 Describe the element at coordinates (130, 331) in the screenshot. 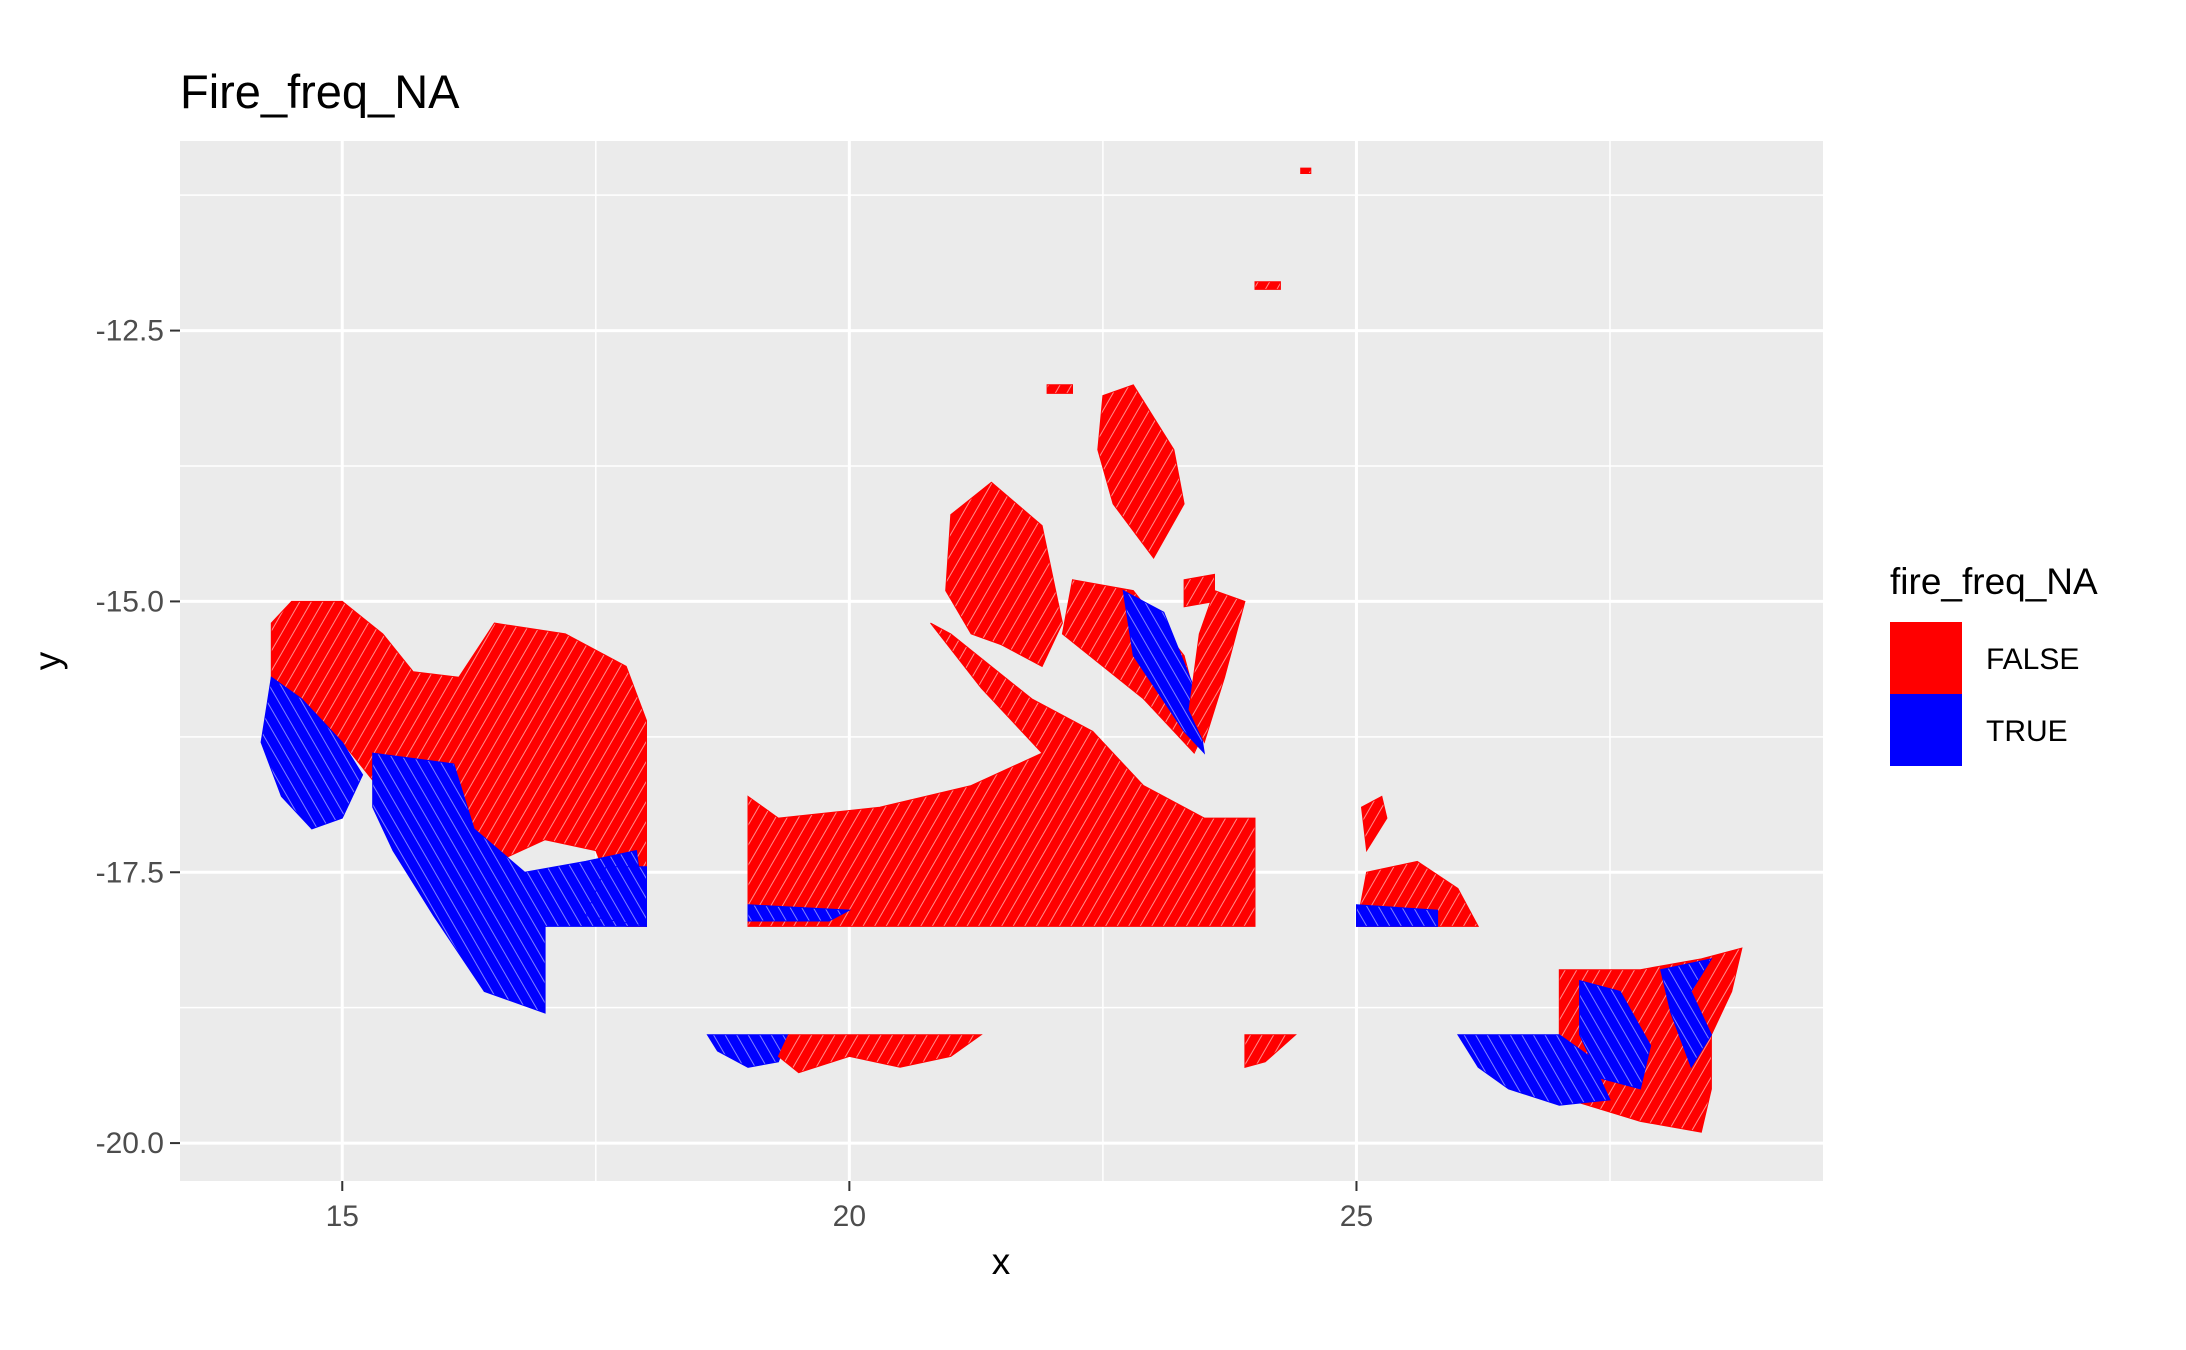

I see `y-tick-label: -12.5` at that location.